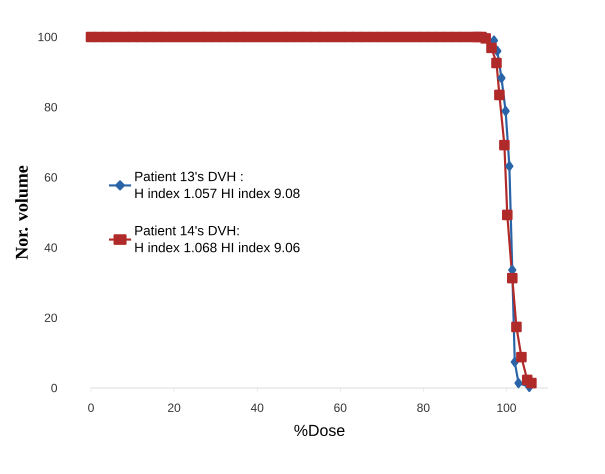 The height and width of the screenshot is (474, 605). I want to click on x-tick-label: 60, so click(340, 408).